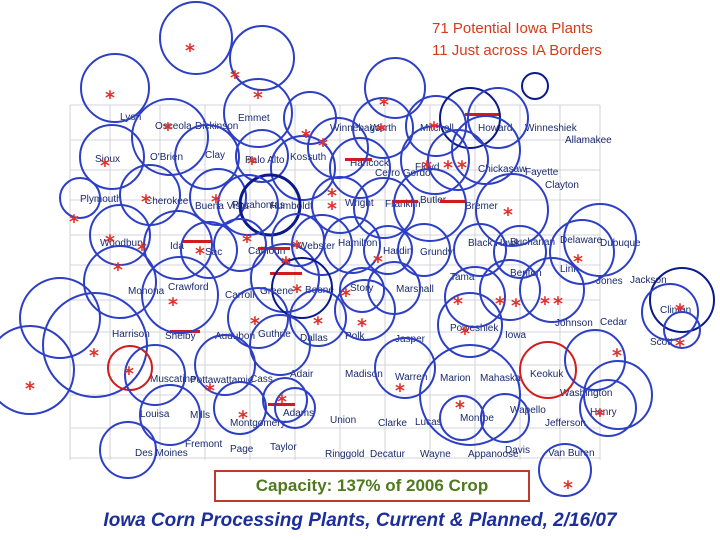  I want to click on county-label: Sac, so click(213, 252).